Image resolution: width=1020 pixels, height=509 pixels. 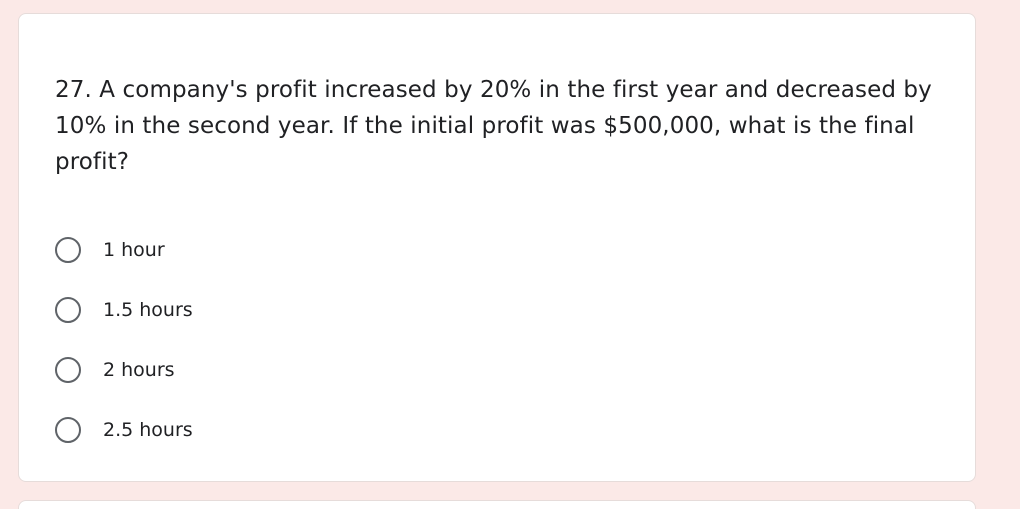 I want to click on option-label: 1 hour, so click(x=134, y=250).